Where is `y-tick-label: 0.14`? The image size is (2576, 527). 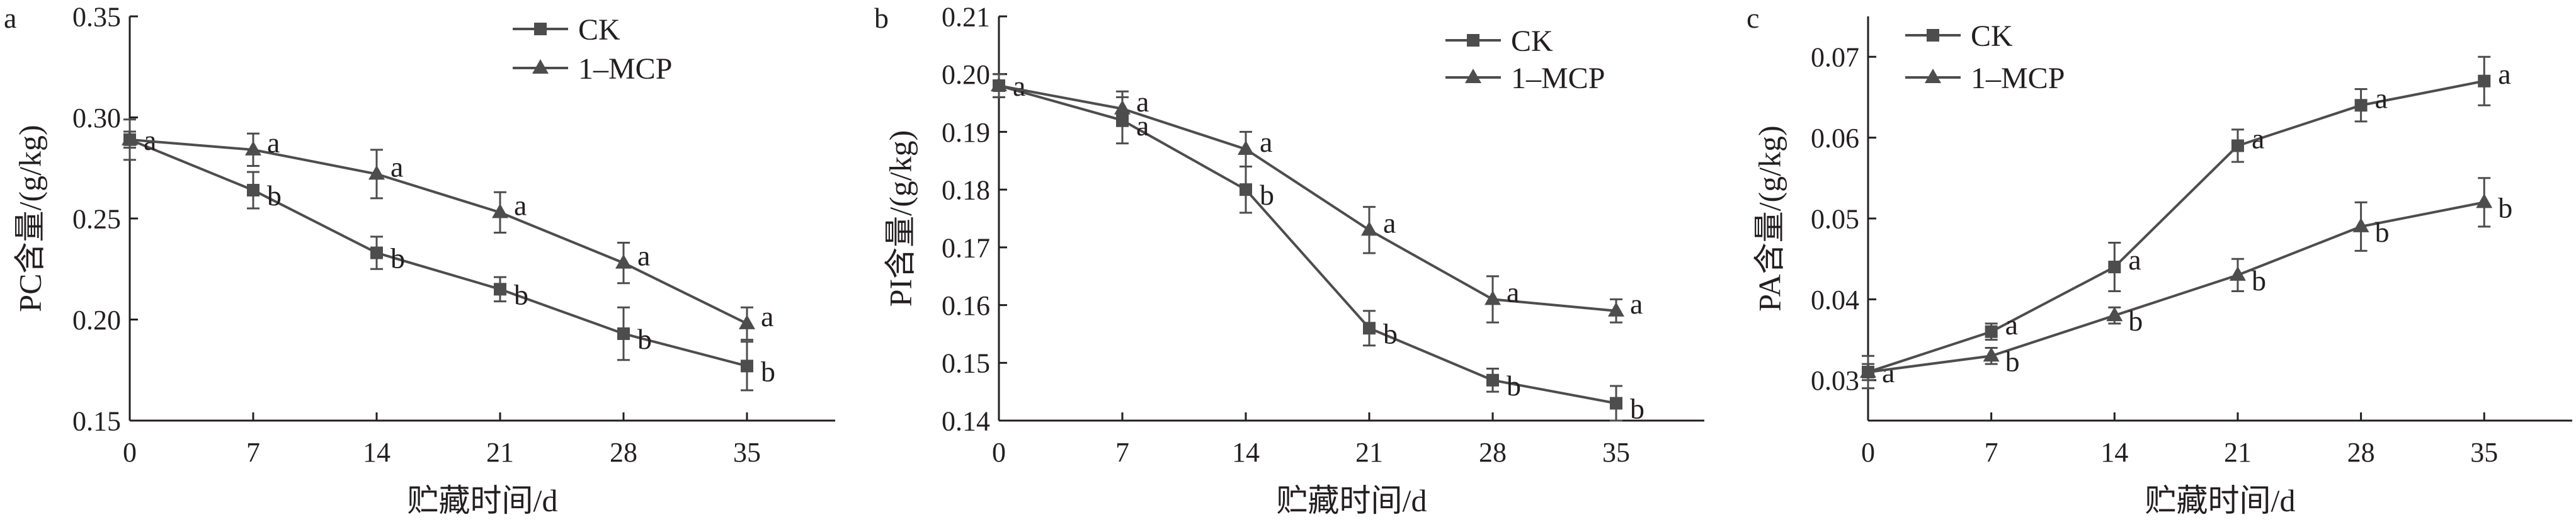
y-tick-label: 0.14 is located at coordinates (966, 420).